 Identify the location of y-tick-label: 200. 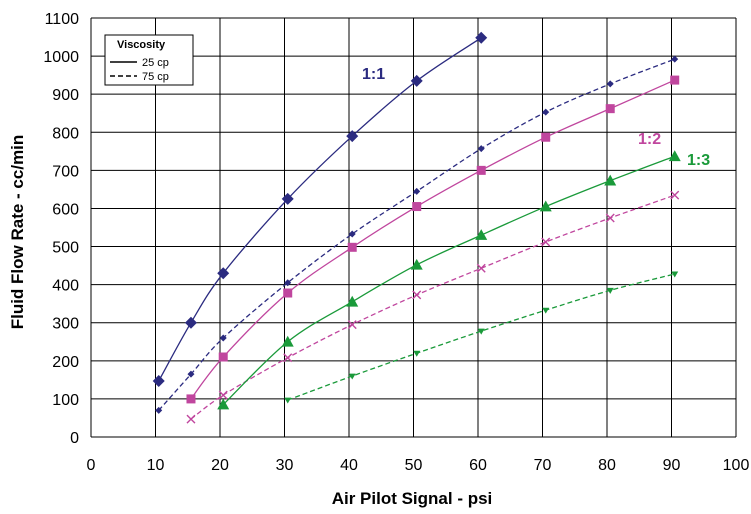
(65, 362).